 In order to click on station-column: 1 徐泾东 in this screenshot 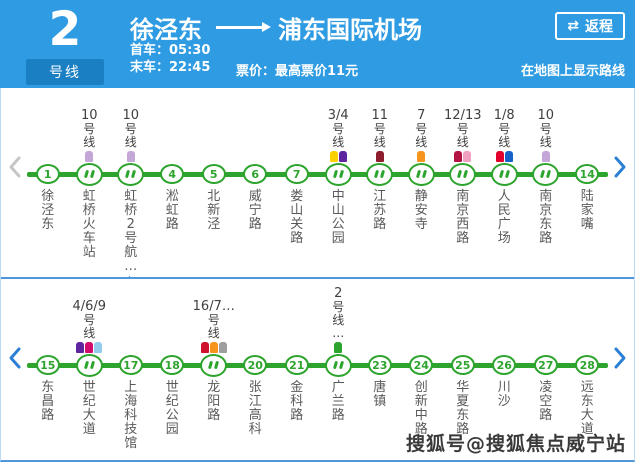, I will do `click(48, 193)`.